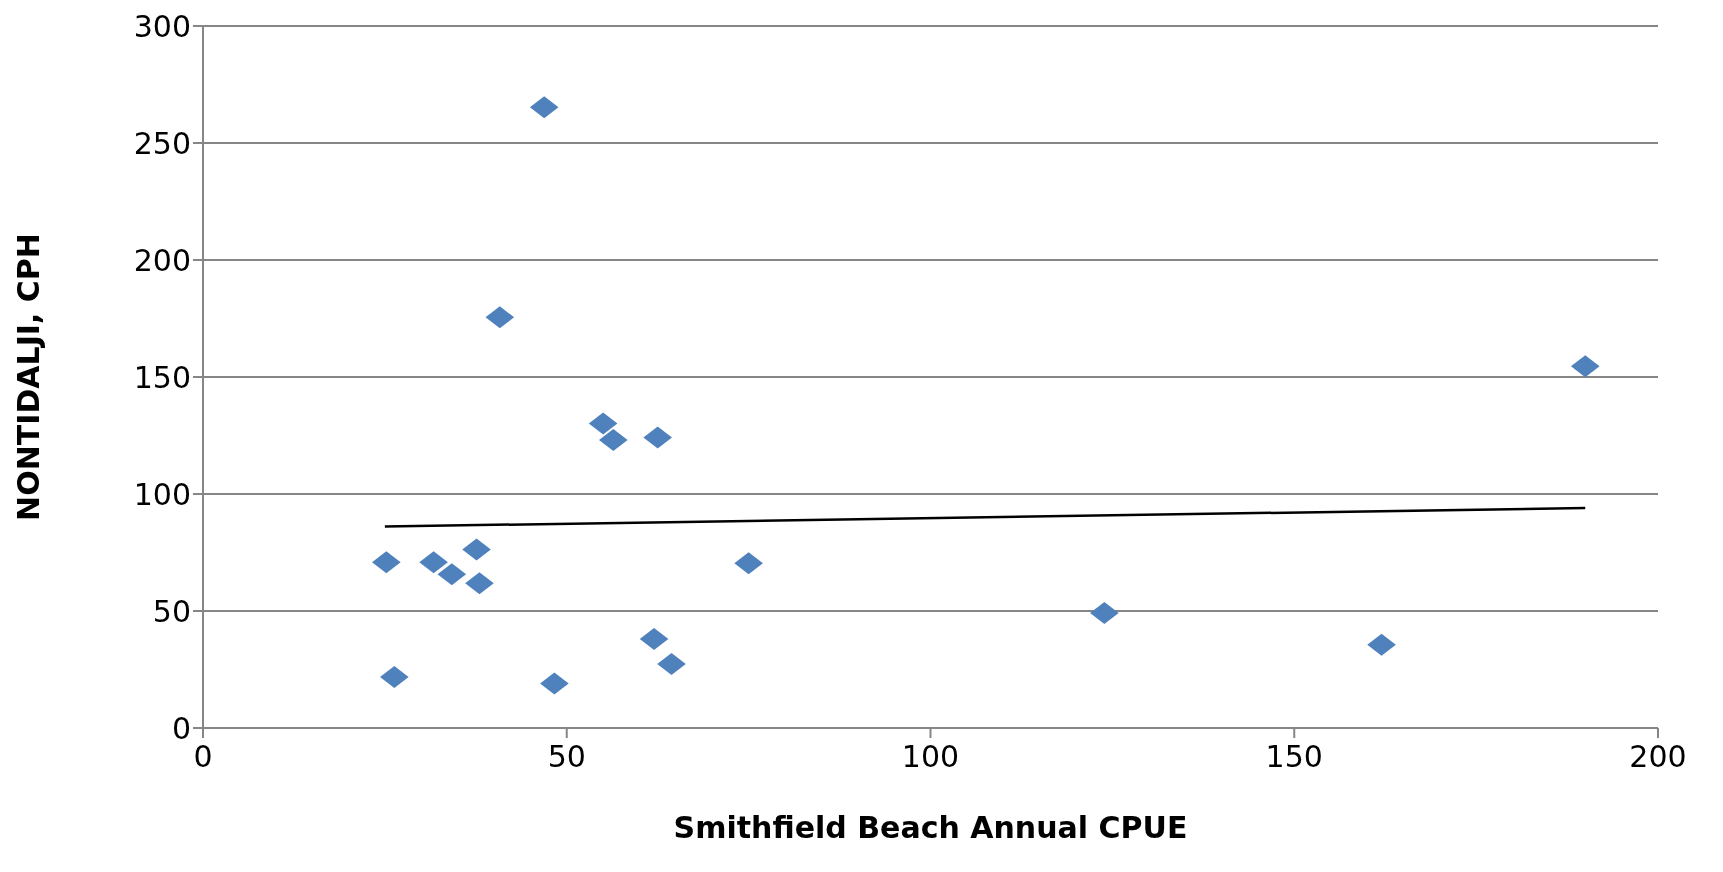 The height and width of the screenshot is (872, 1723). I want to click on y-tick-label: 0, so click(181, 728).